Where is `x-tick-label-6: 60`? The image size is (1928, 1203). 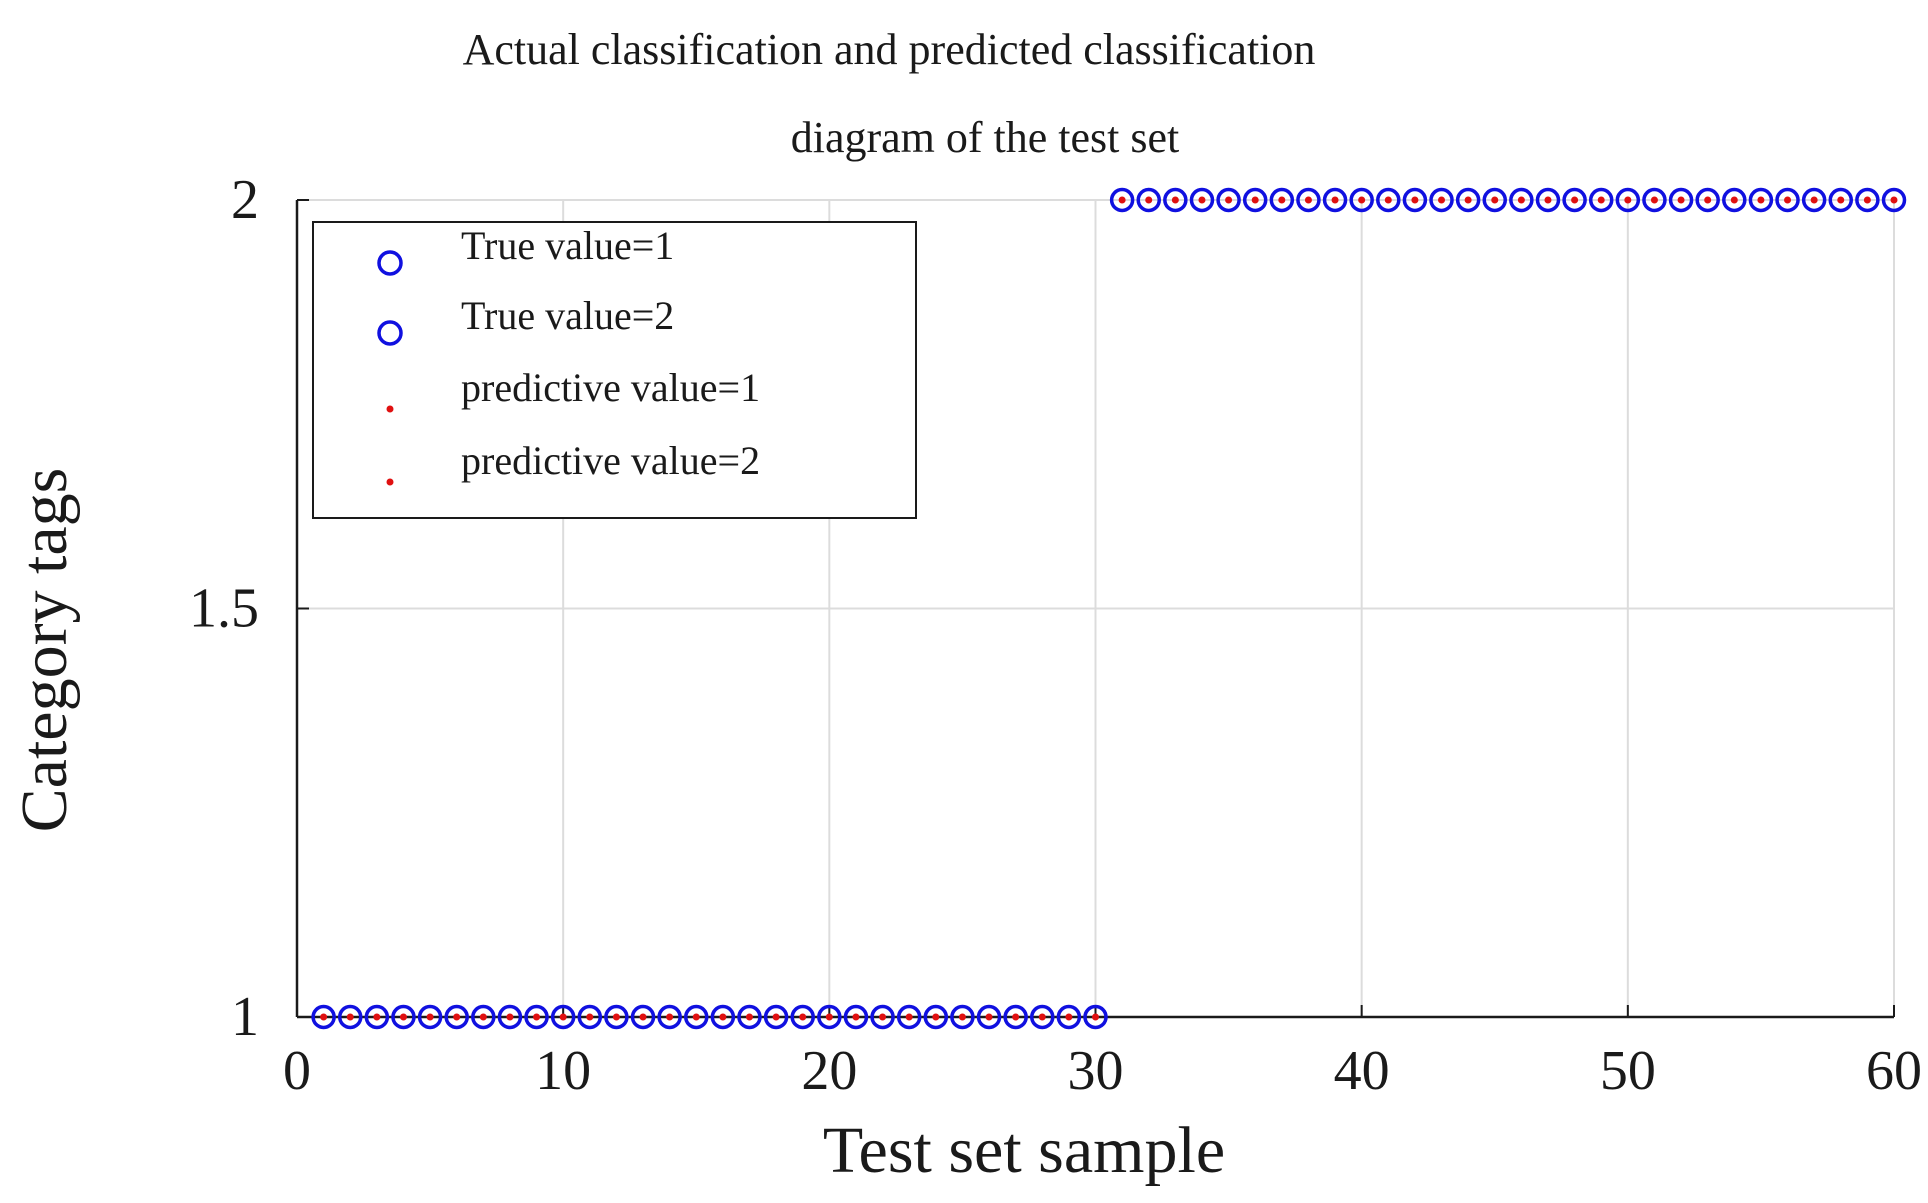 x-tick-label-6: 60 is located at coordinates (1894, 1071).